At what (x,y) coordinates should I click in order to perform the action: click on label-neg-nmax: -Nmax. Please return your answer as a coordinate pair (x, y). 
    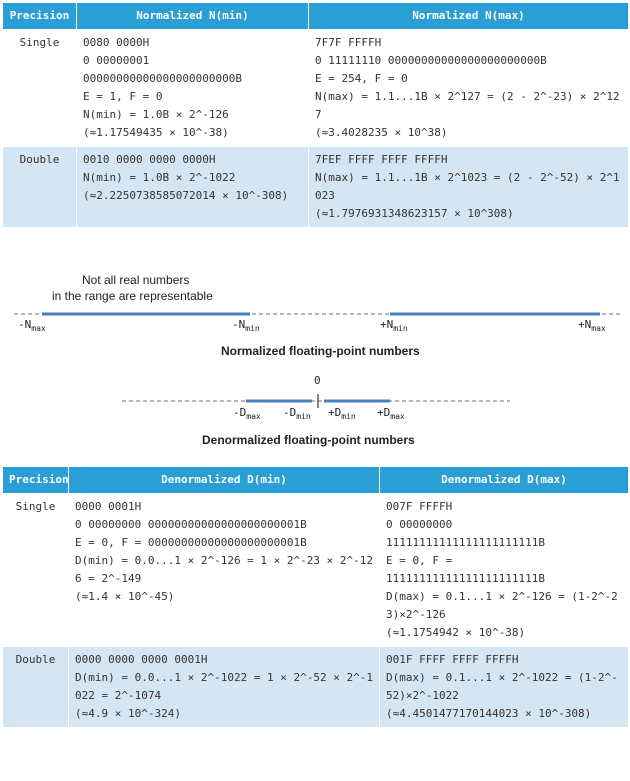
    Looking at the image, I should click on (32, 325).